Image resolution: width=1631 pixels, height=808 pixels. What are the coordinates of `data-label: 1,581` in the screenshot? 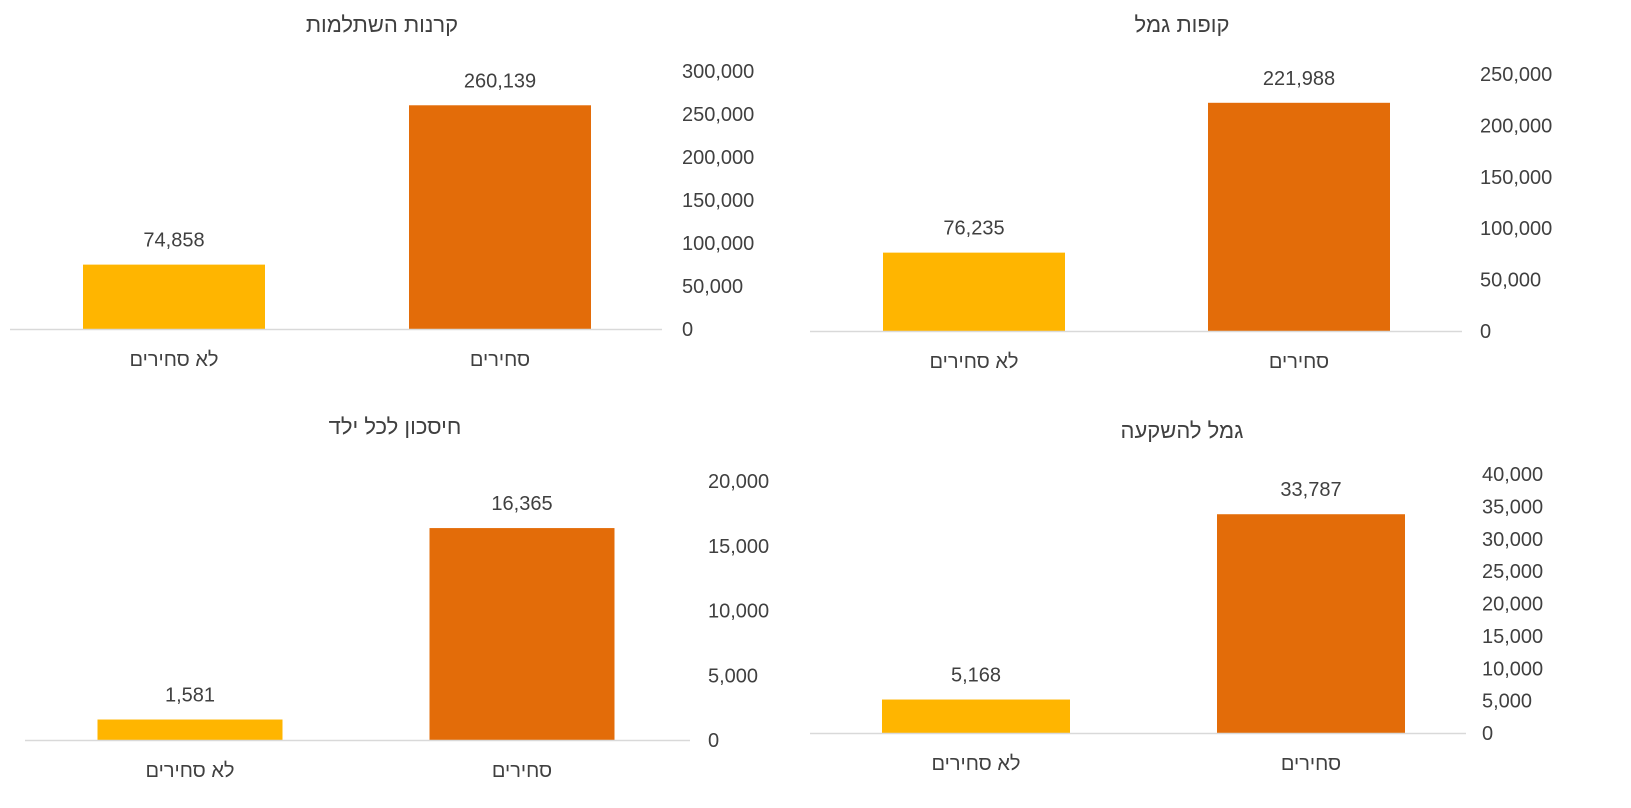 It's located at (190, 696).